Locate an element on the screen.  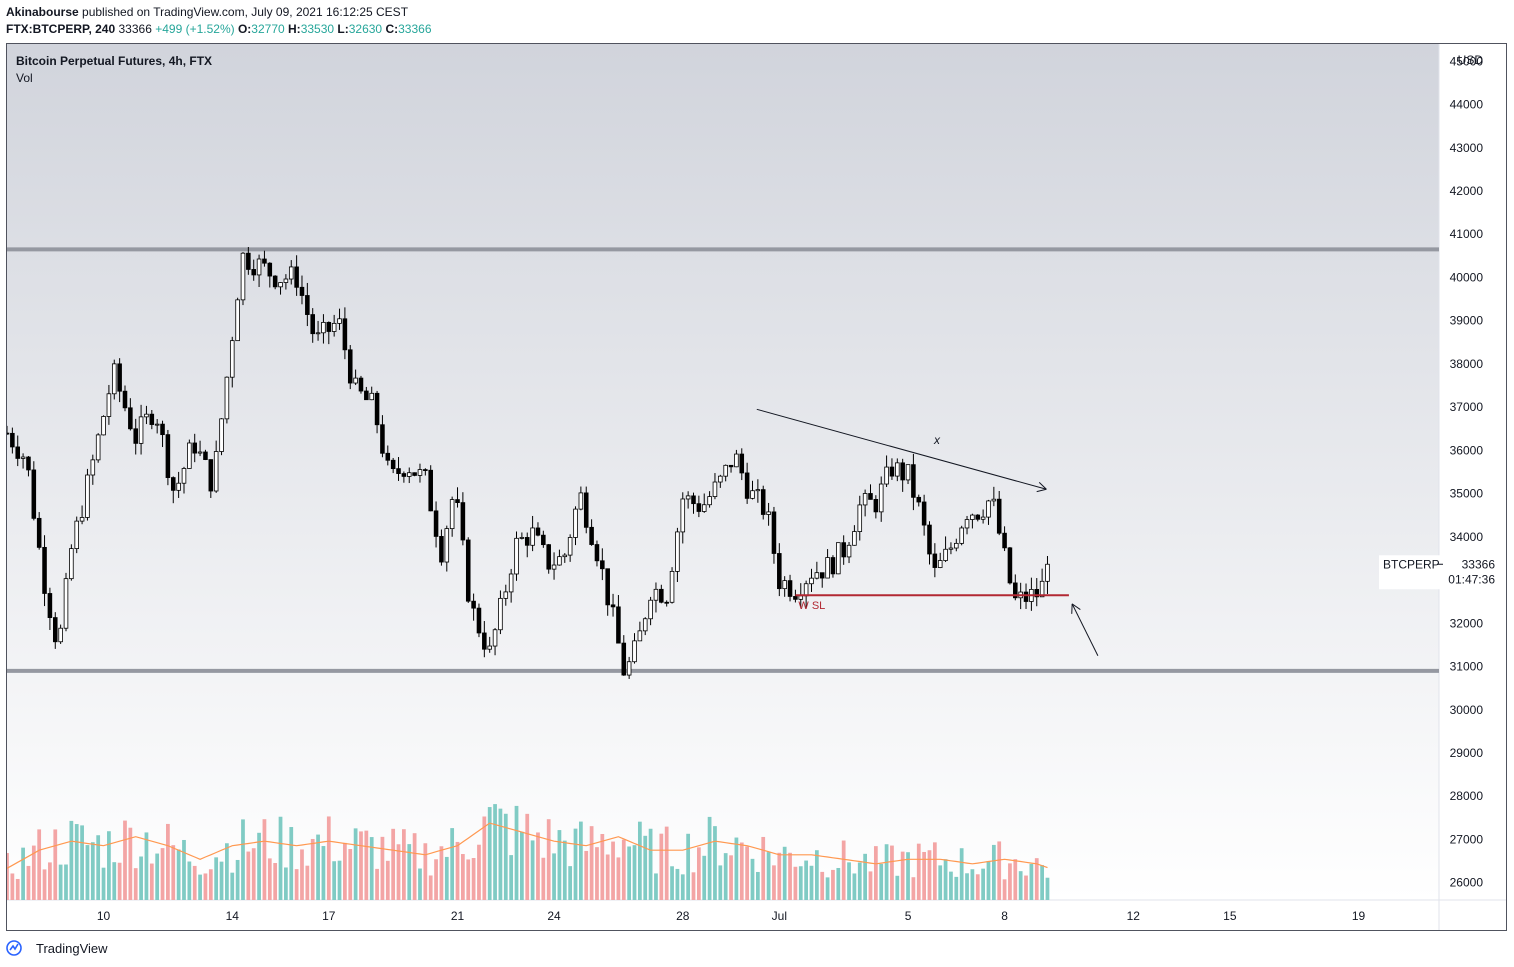
time-tick-label: 21 is located at coordinates (458, 916).